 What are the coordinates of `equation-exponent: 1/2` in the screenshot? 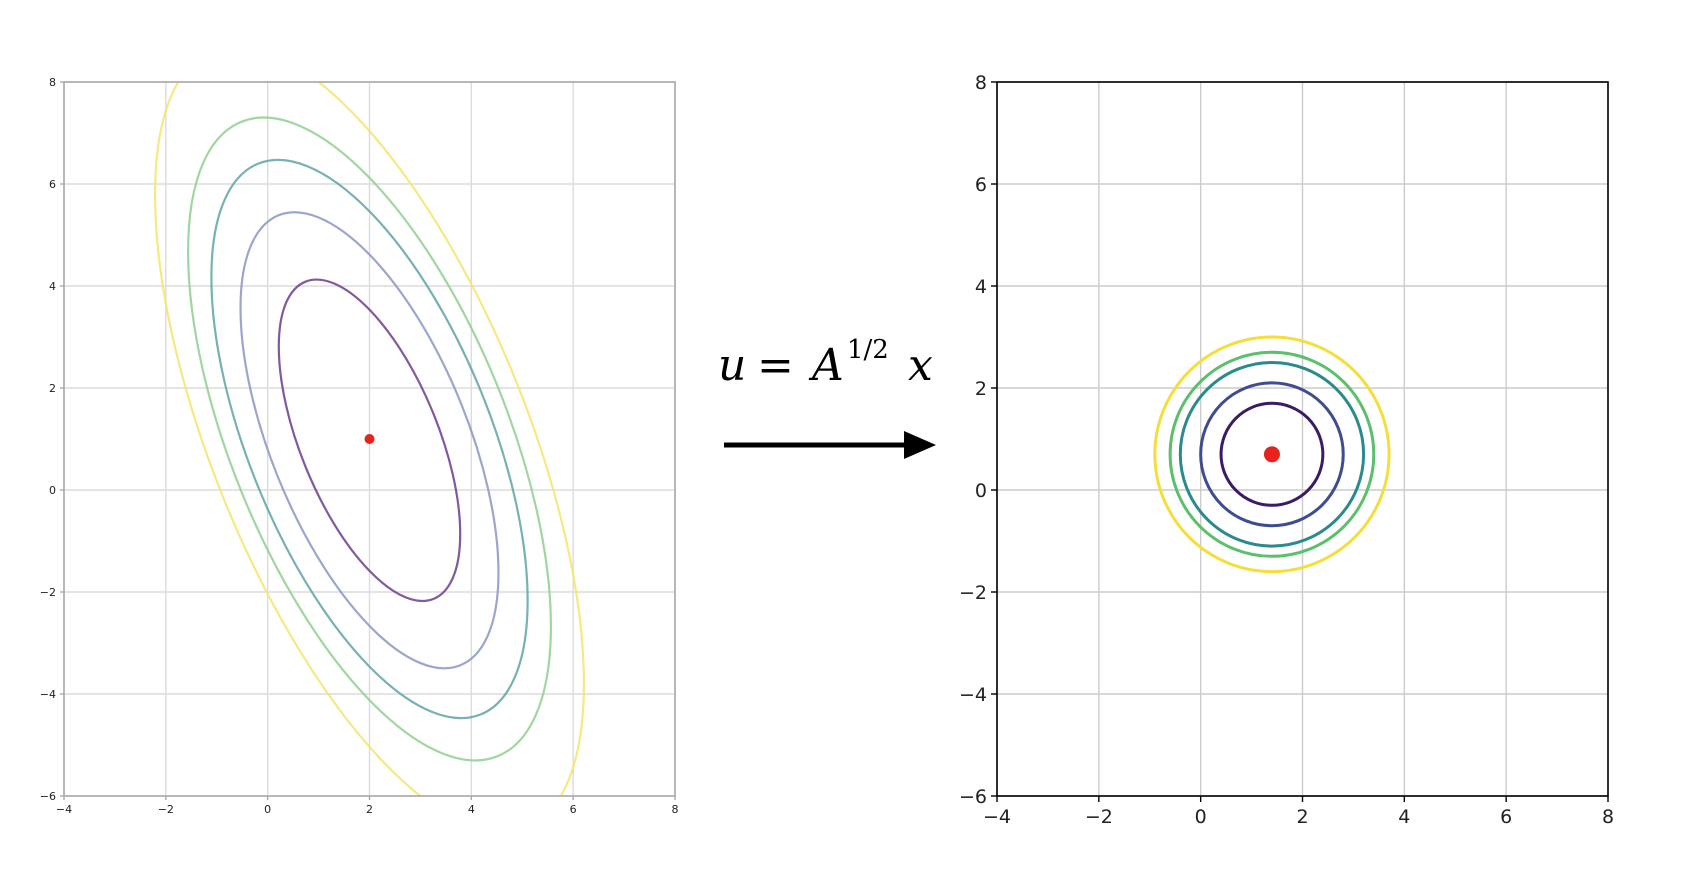 It's located at (868, 350).